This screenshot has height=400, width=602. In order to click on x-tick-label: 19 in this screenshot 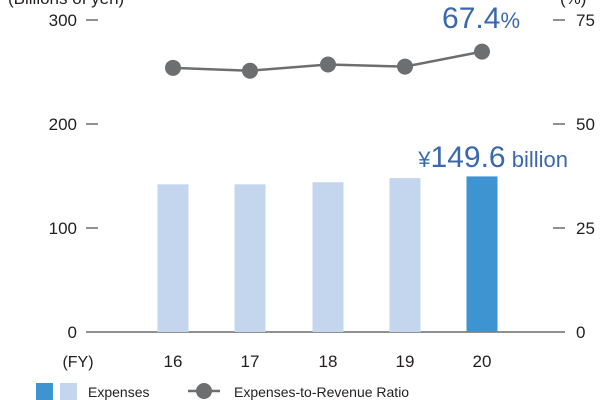, I will do `click(405, 361)`.